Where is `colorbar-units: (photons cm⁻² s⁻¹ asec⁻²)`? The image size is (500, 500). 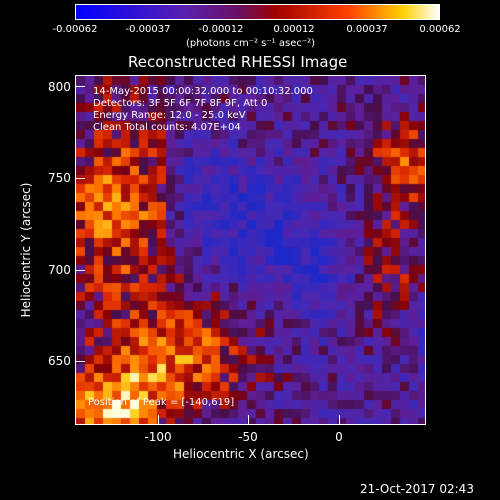 colorbar-units: (photons cm⁻² s⁻¹ asec⁻²) is located at coordinates (251, 43).